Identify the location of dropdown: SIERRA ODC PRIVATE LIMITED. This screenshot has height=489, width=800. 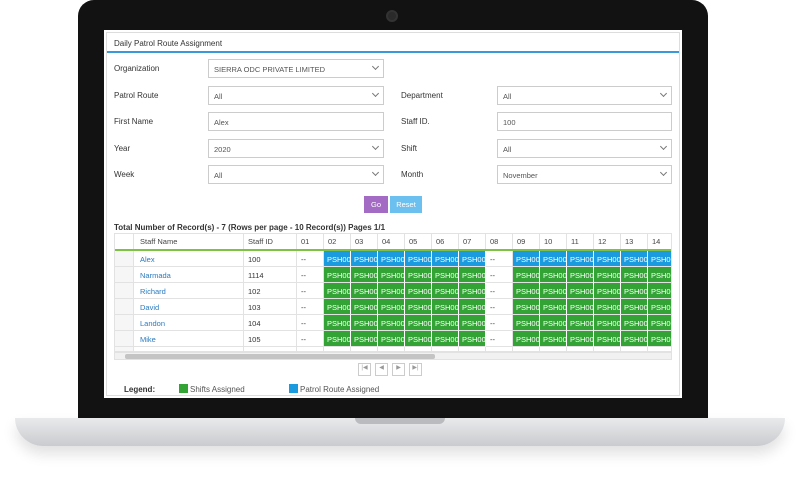
(296, 68).